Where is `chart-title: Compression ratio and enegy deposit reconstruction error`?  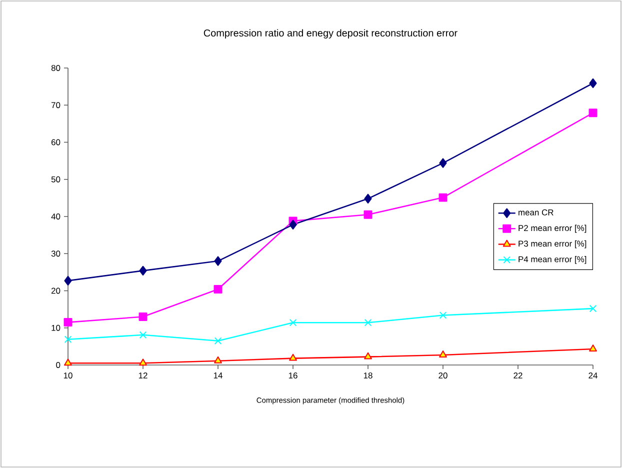
chart-title: Compression ratio and enegy deposit reconstruction error is located at coordinates (331, 33).